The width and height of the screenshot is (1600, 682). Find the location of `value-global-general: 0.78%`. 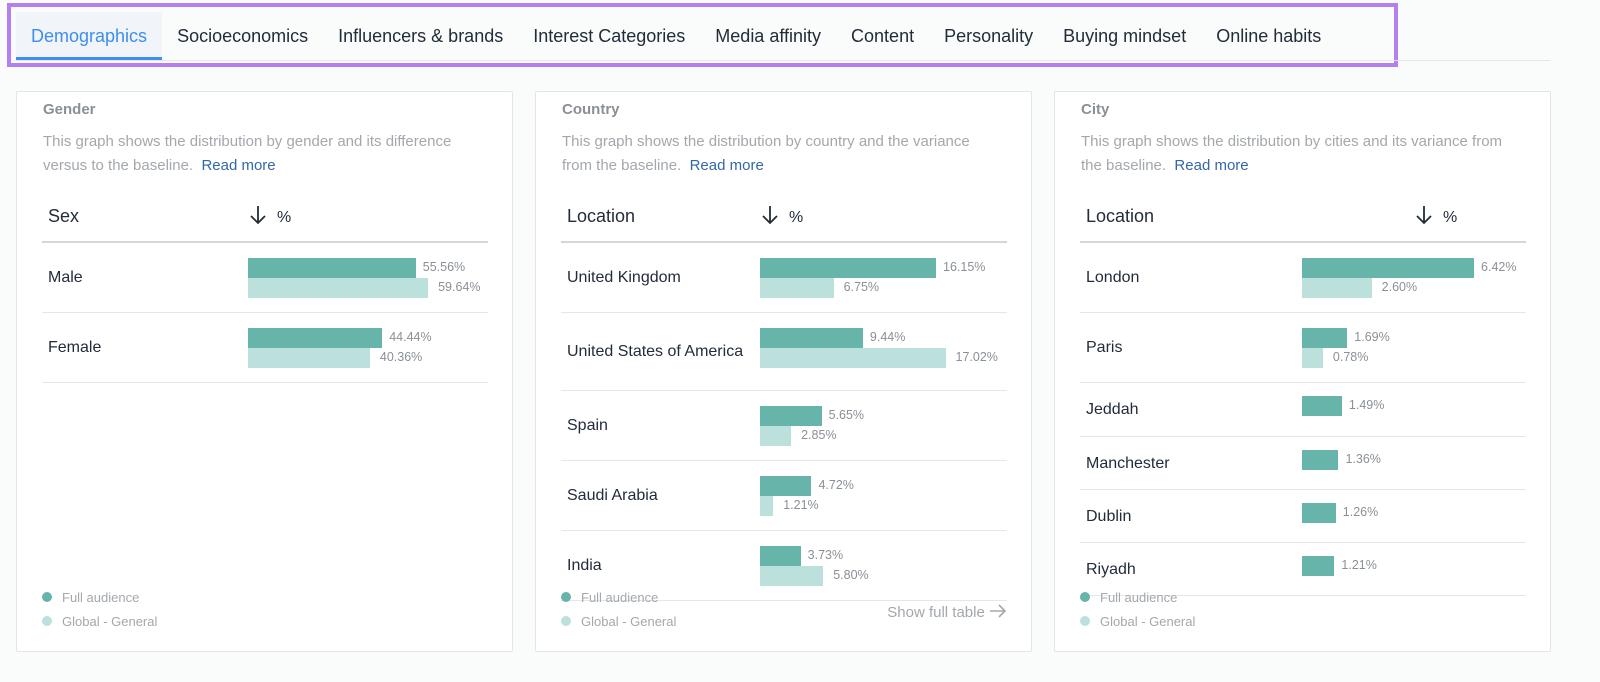

value-global-general: 0.78% is located at coordinates (1350, 357).